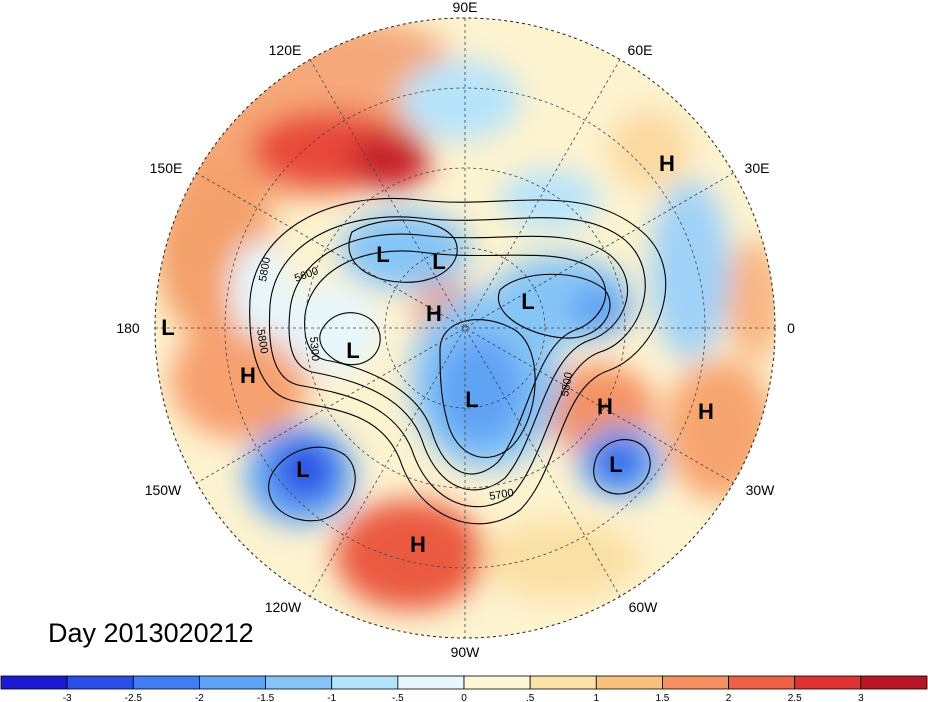 This screenshot has width=928, height=702. Describe the element at coordinates (398, 697) in the screenshot. I see `colorbar-label: -.5` at that location.